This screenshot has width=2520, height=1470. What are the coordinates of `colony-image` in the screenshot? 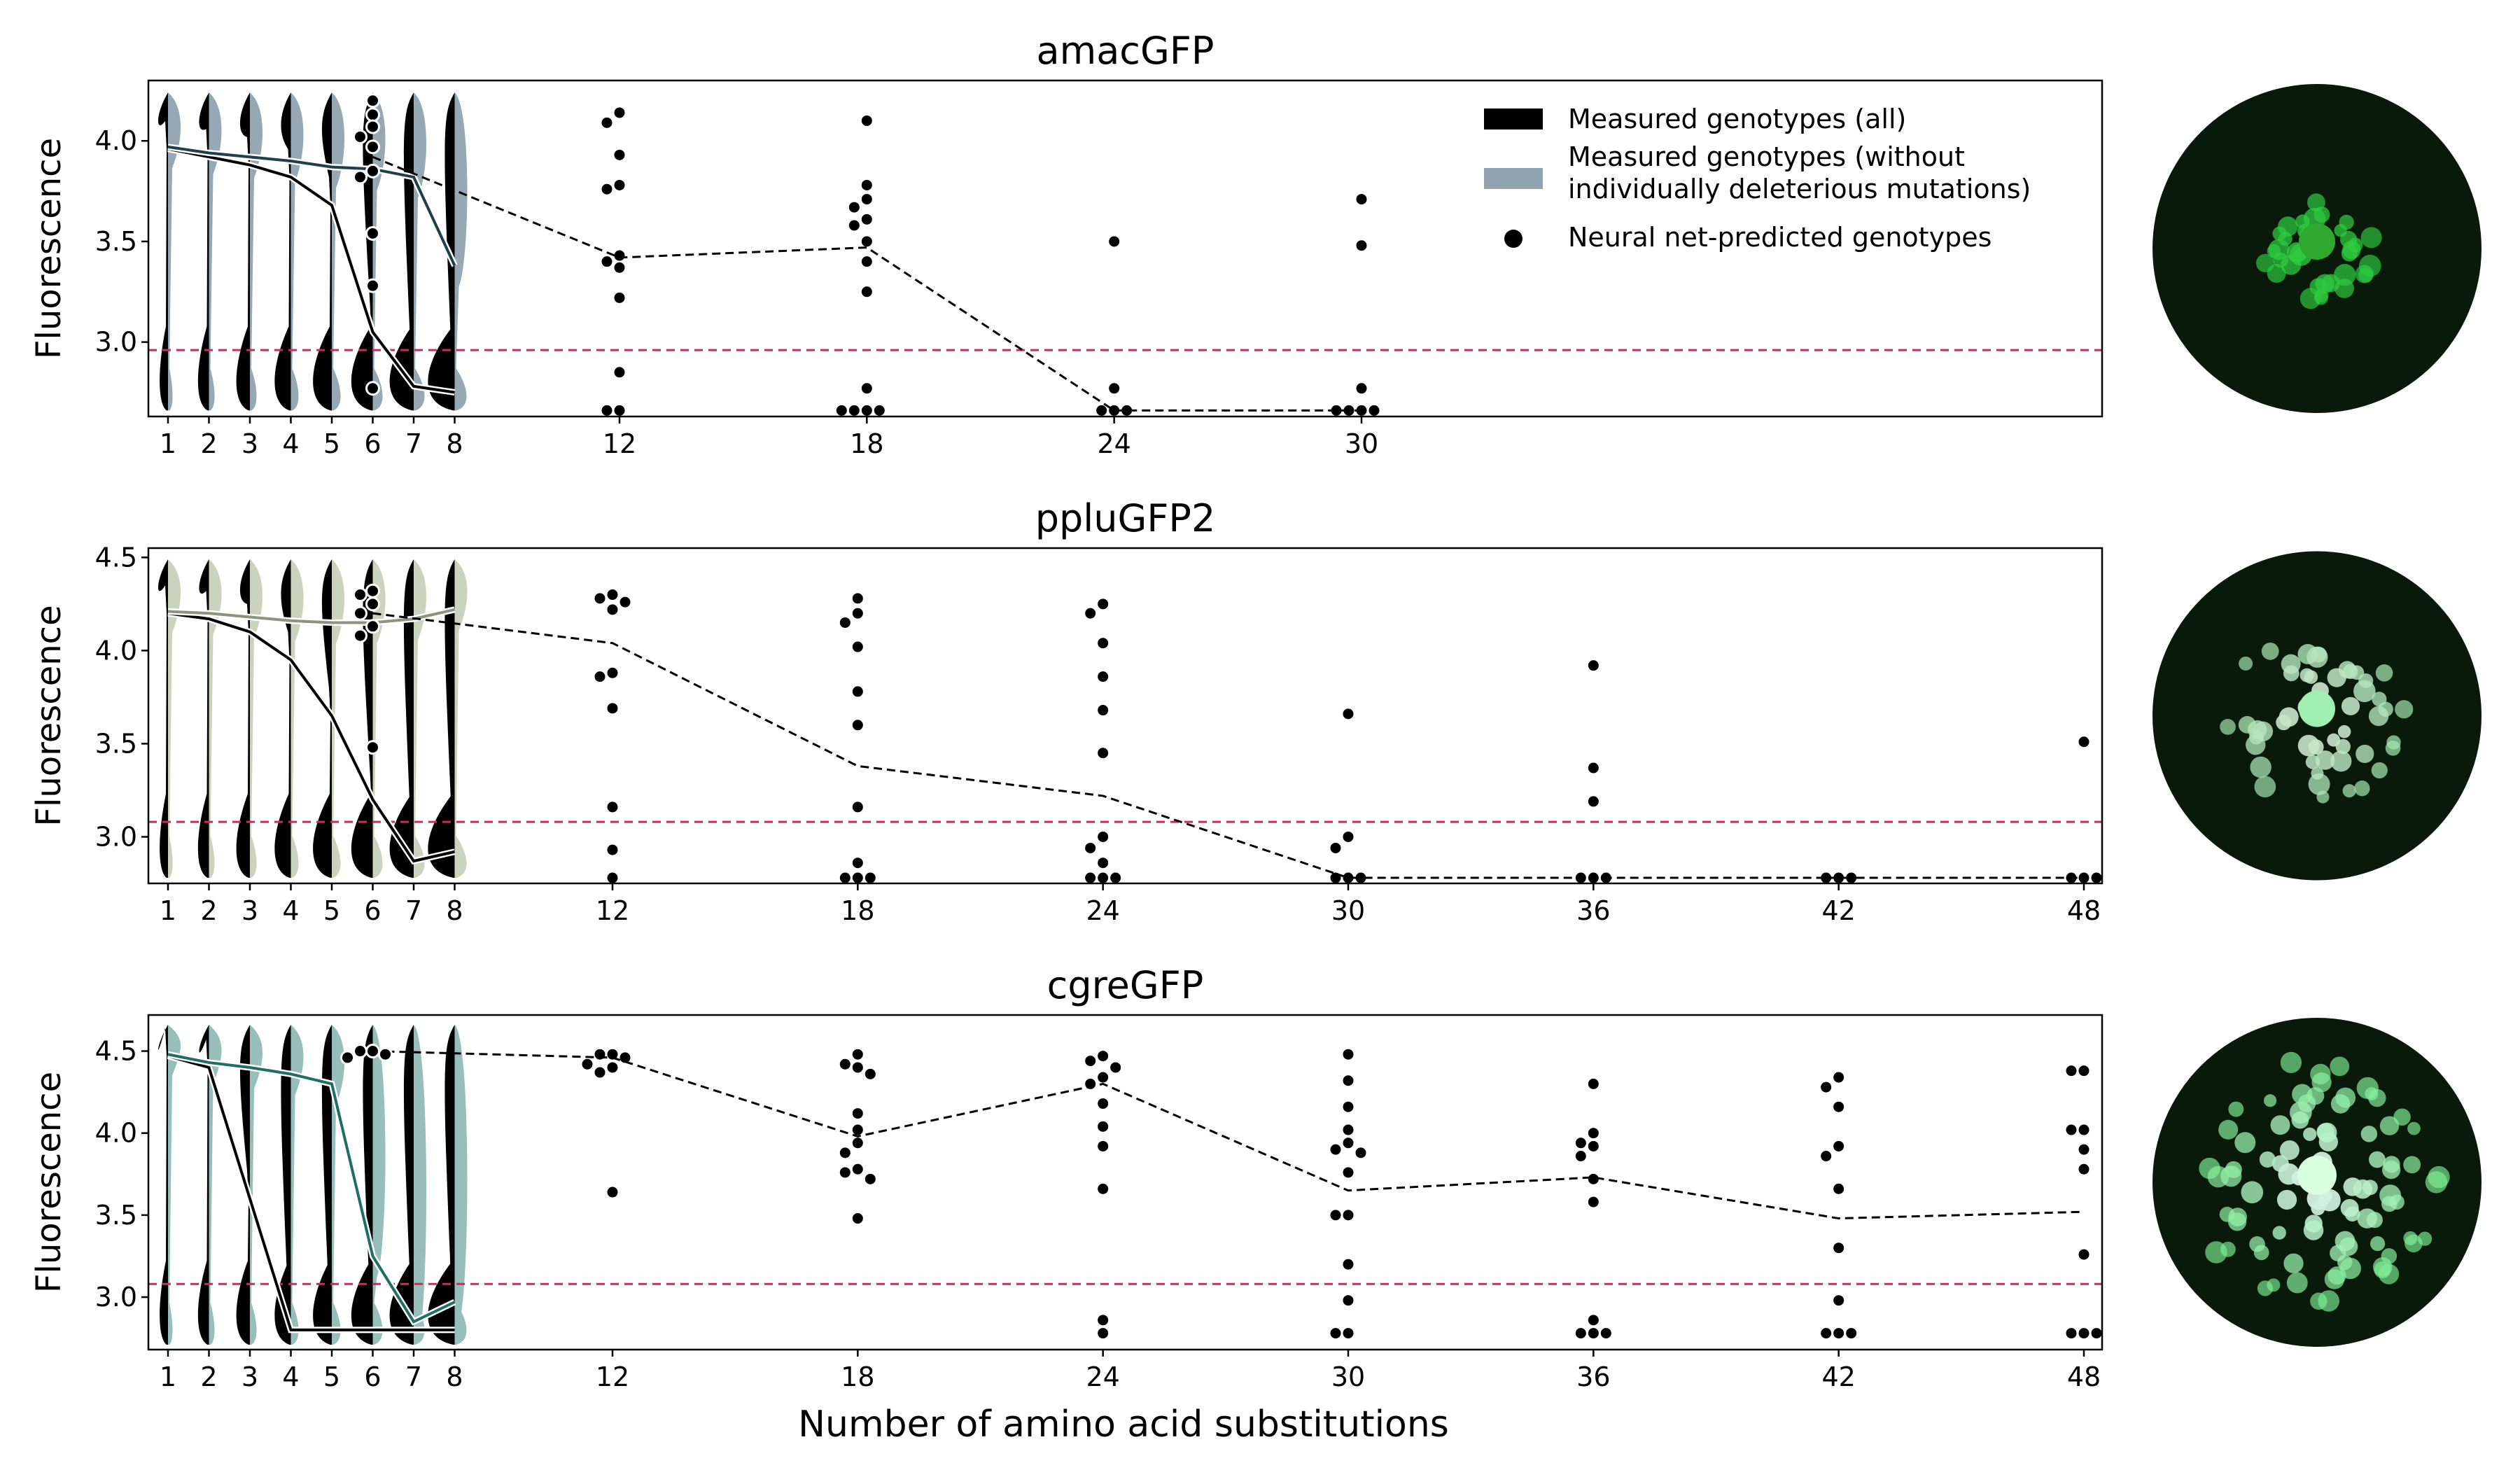 It's located at (2317, 248).